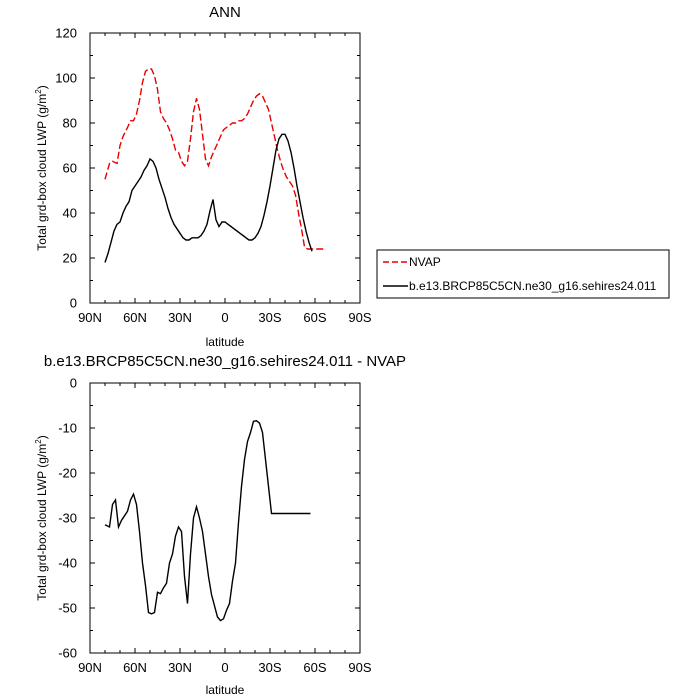 The width and height of the screenshot is (700, 700). I want to click on y-tick-label: 80, so click(70, 123).